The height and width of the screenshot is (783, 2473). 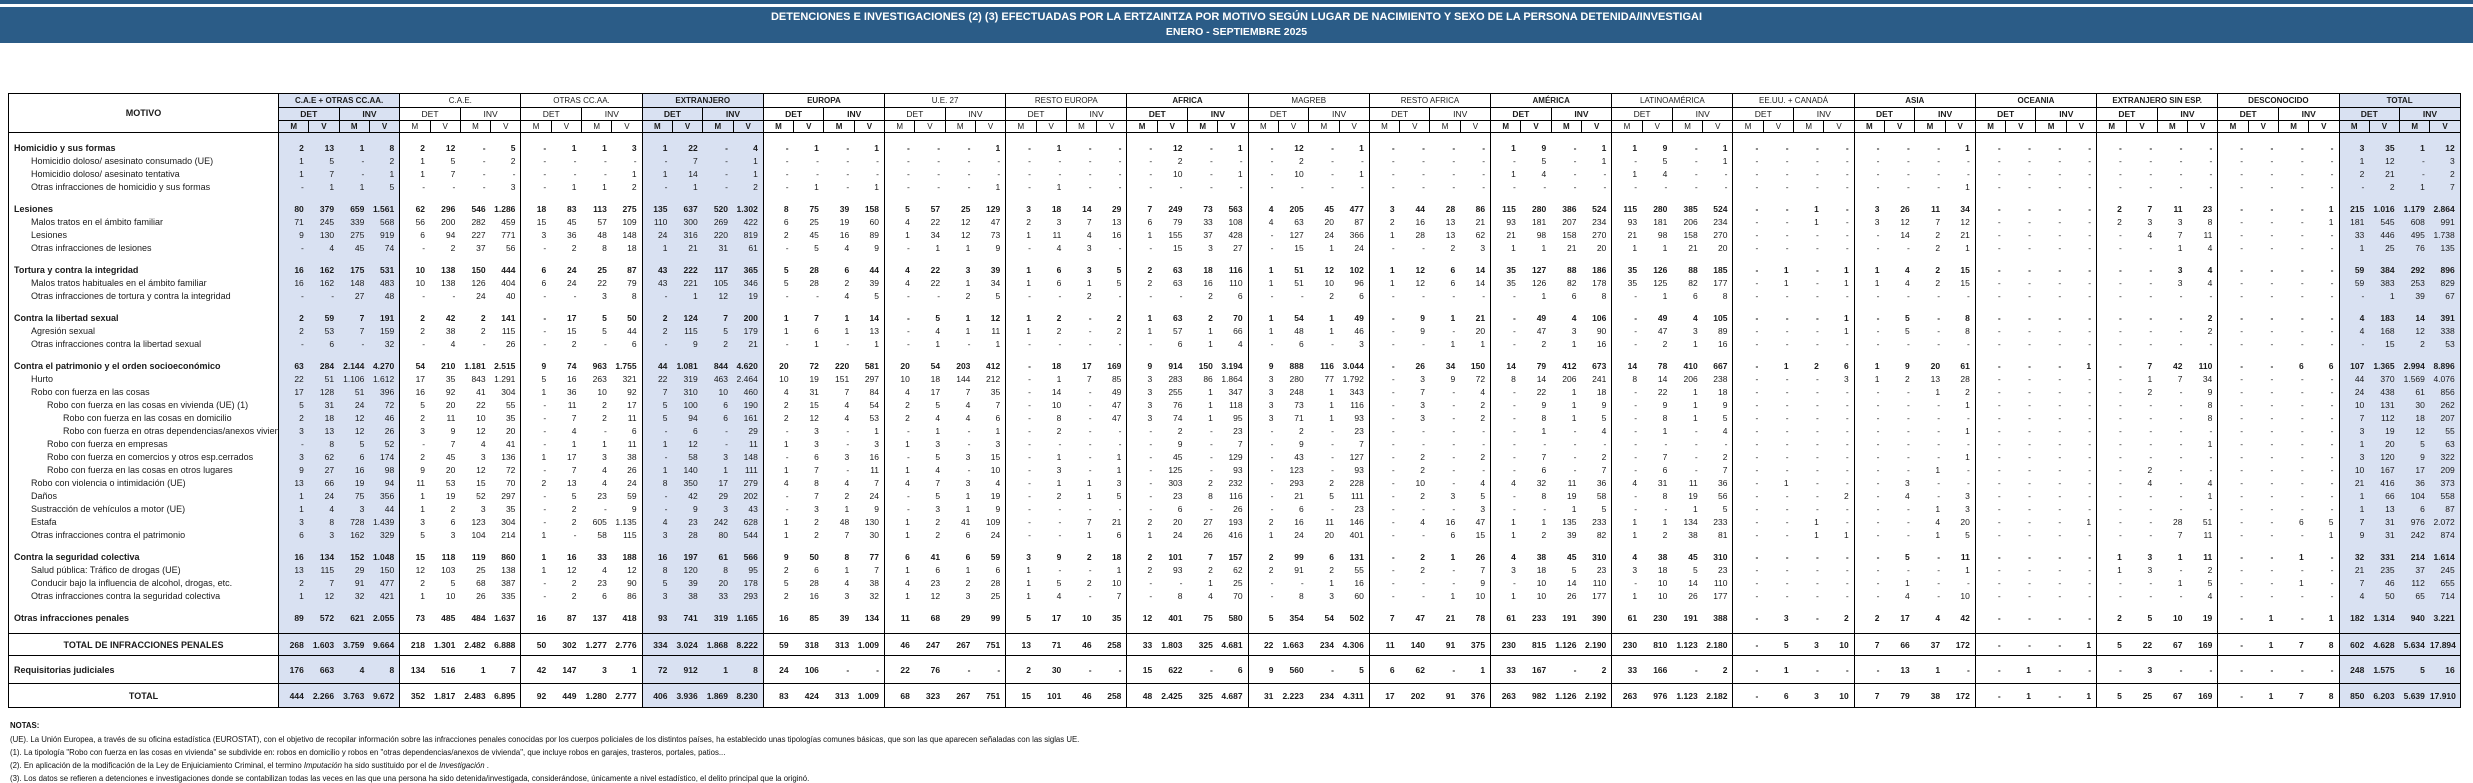 I want to click on data-cell: 27, so click(x=1208, y=522).